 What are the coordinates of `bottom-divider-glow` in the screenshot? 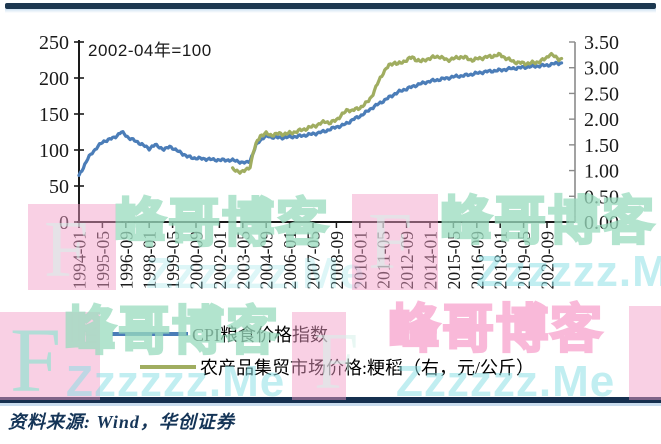 It's located at (330, 404).